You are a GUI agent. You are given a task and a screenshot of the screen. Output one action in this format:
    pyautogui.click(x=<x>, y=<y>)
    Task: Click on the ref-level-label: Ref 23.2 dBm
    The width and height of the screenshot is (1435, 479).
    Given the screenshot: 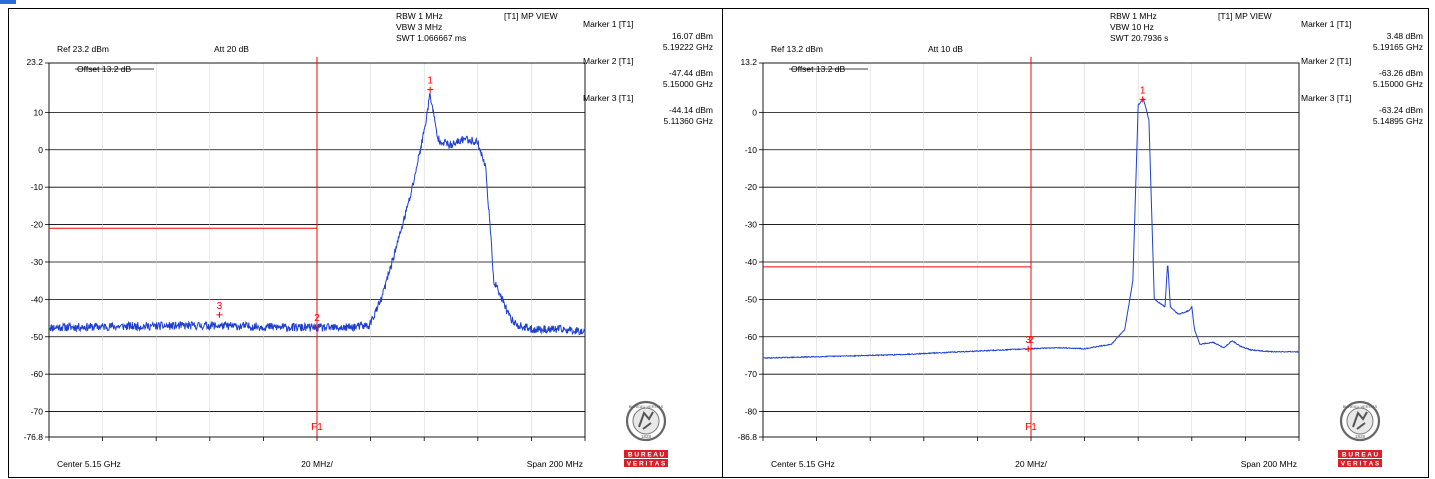 What is the action you would take?
    pyautogui.click(x=83, y=49)
    